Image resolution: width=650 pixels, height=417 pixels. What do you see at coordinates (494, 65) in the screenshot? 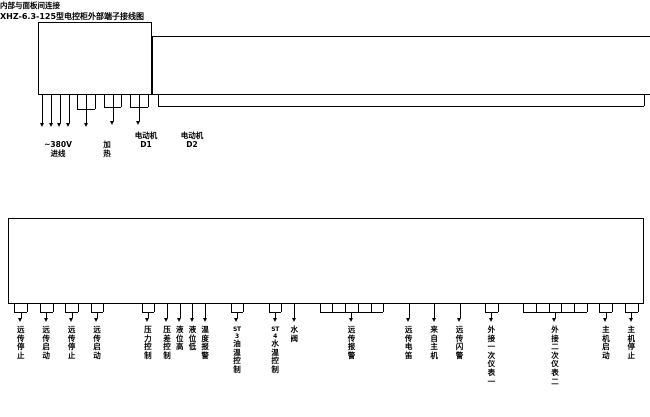
I see `top-terminal-28: 051` at bounding box center [494, 65].